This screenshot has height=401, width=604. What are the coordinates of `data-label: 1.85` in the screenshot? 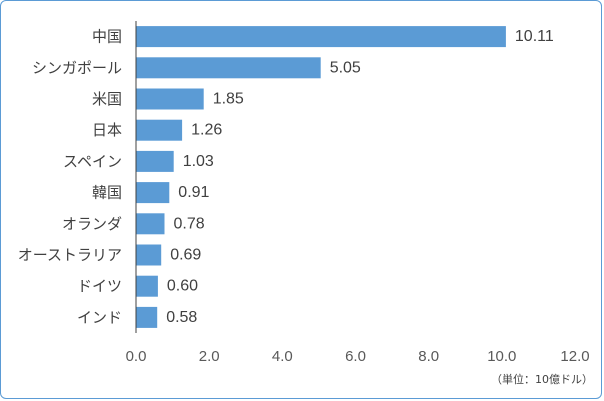 It's located at (228, 99).